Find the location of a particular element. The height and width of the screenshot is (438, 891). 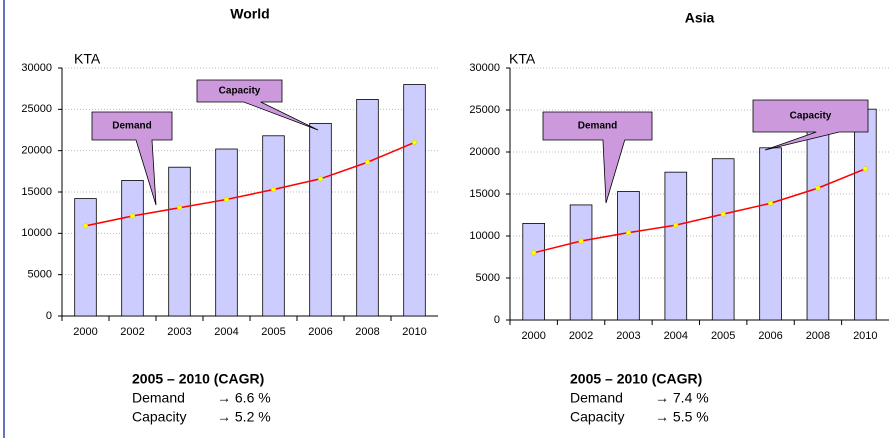

cagr-value: → 5.2 % is located at coordinates (244, 417).